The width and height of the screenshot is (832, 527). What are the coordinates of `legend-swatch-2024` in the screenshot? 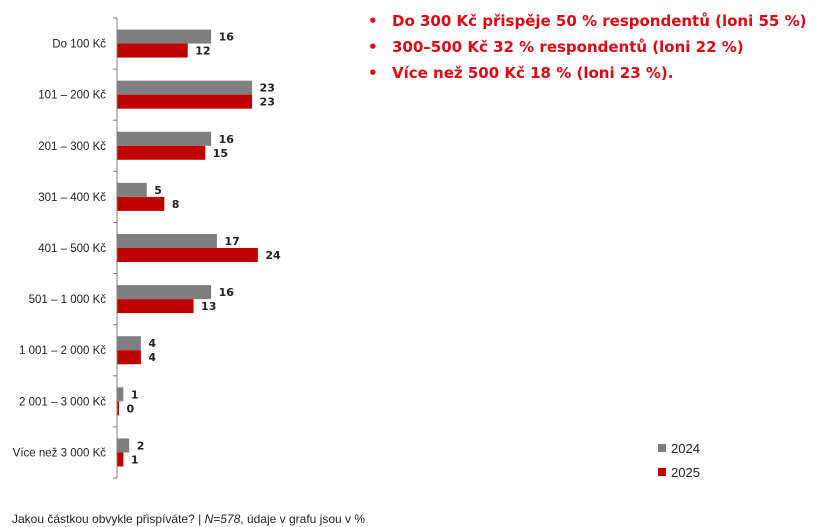 It's located at (662, 448).